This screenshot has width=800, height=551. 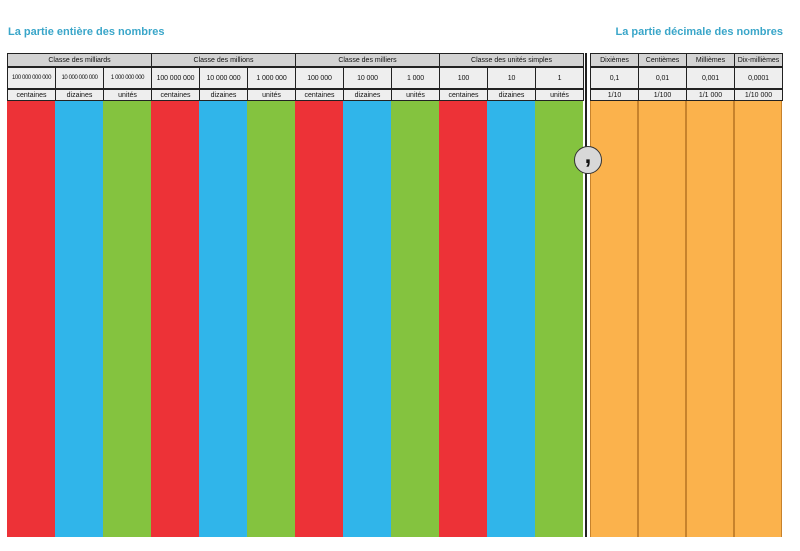 I want to click on decimal-rank-header: Dixièmes, so click(x=614, y=60).